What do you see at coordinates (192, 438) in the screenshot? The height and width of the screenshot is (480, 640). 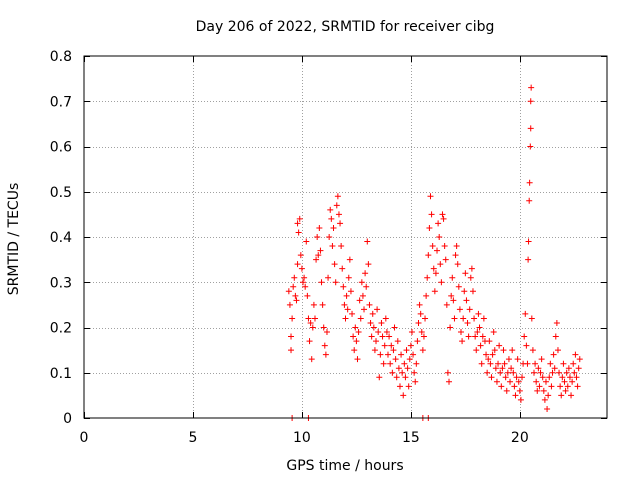 I see `x-tick-label: 5` at bounding box center [192, 438].